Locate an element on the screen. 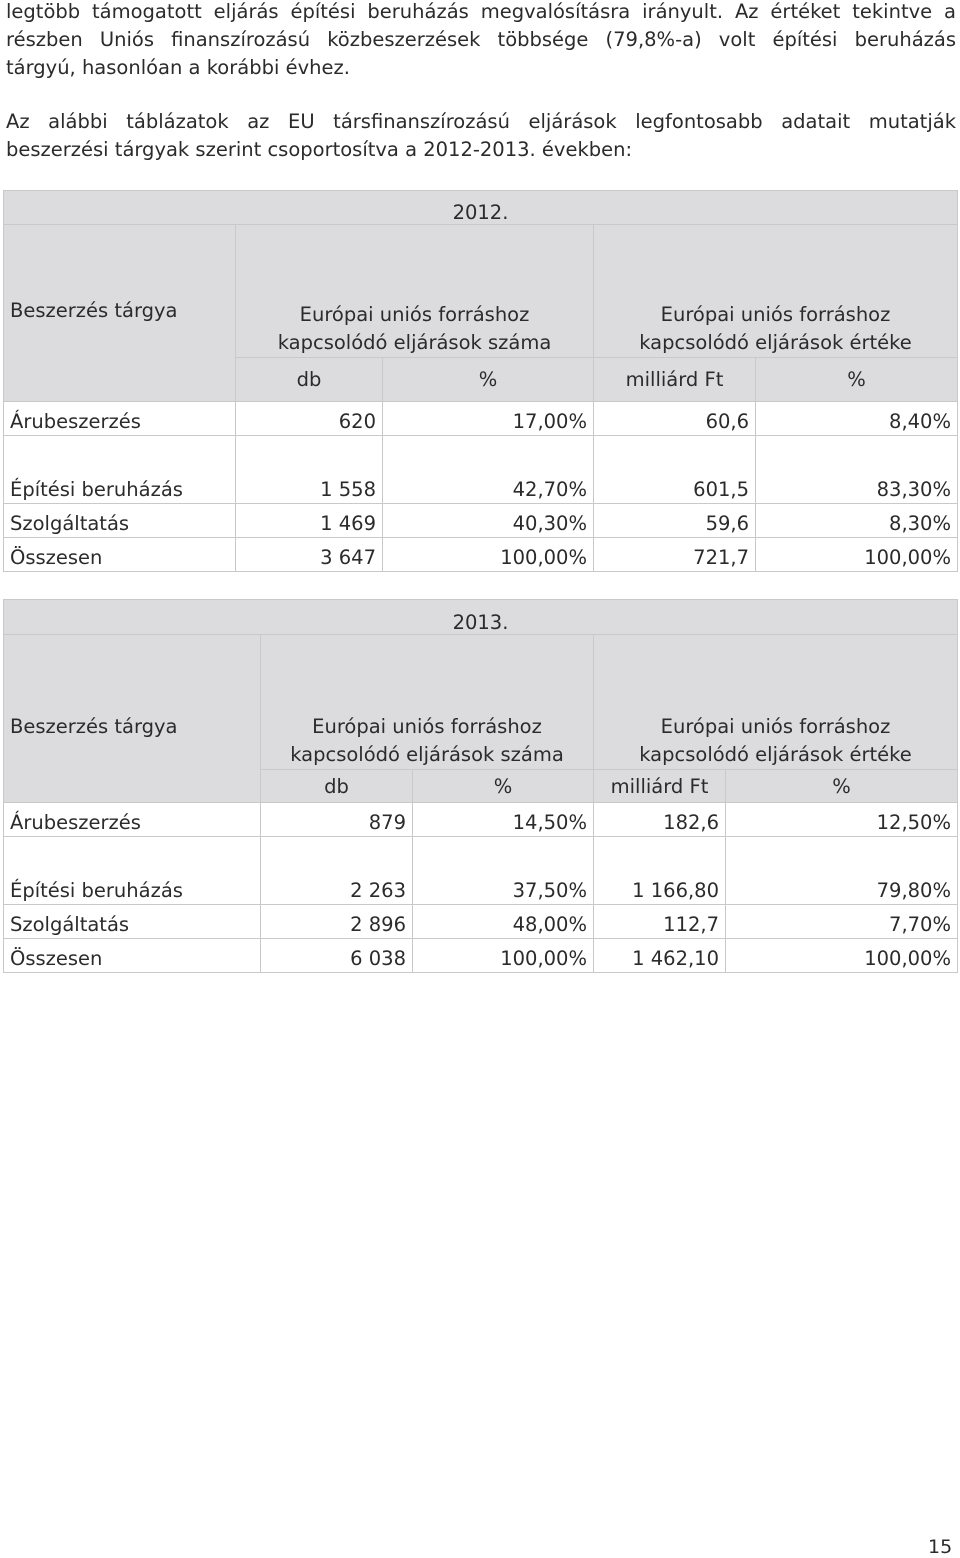 The width and height of the screenshot is (960, 1558). table-row: Összesen 3 647 100,00% 721,7 100,00% is located at coordinates (480, 554).